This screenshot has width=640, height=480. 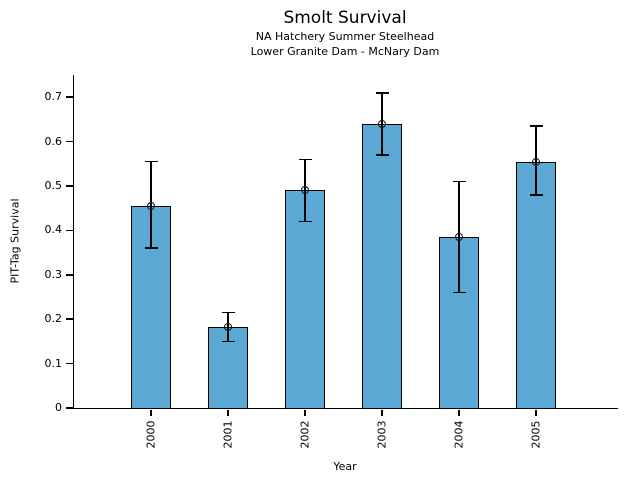 I want to click on y-tick-label: 0, so click(x=58, y=407).